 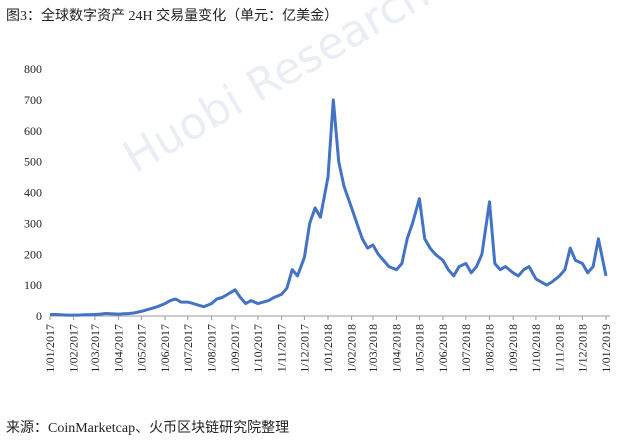 What do you see at coordinates (147, 428) in the screenshot?
I see `source-note: 来源：CoinMarketcap、火币区块链研究院整理` at bounding box center [147, 428].